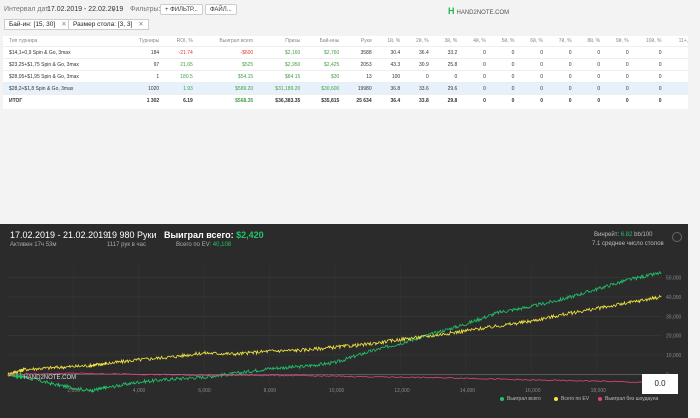 This screenshot has height=418, width=700. Describe the element at coordinates (358, 52) in the screenshot. I see `table-cell: 3588` at that location.